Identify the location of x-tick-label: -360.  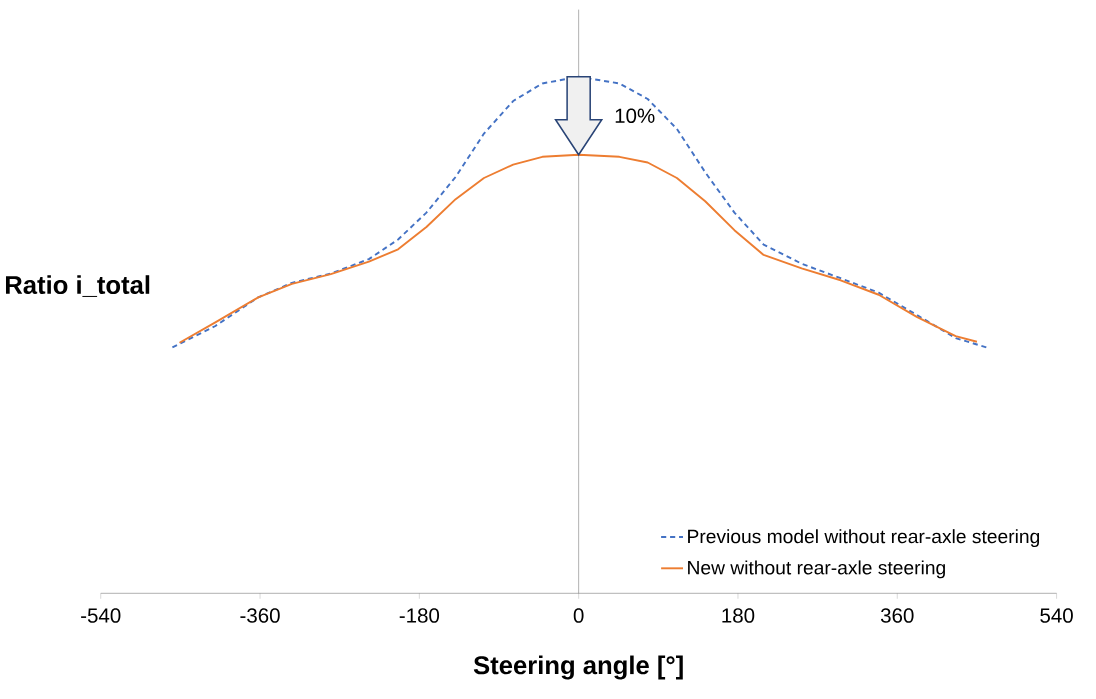
(260, 615).